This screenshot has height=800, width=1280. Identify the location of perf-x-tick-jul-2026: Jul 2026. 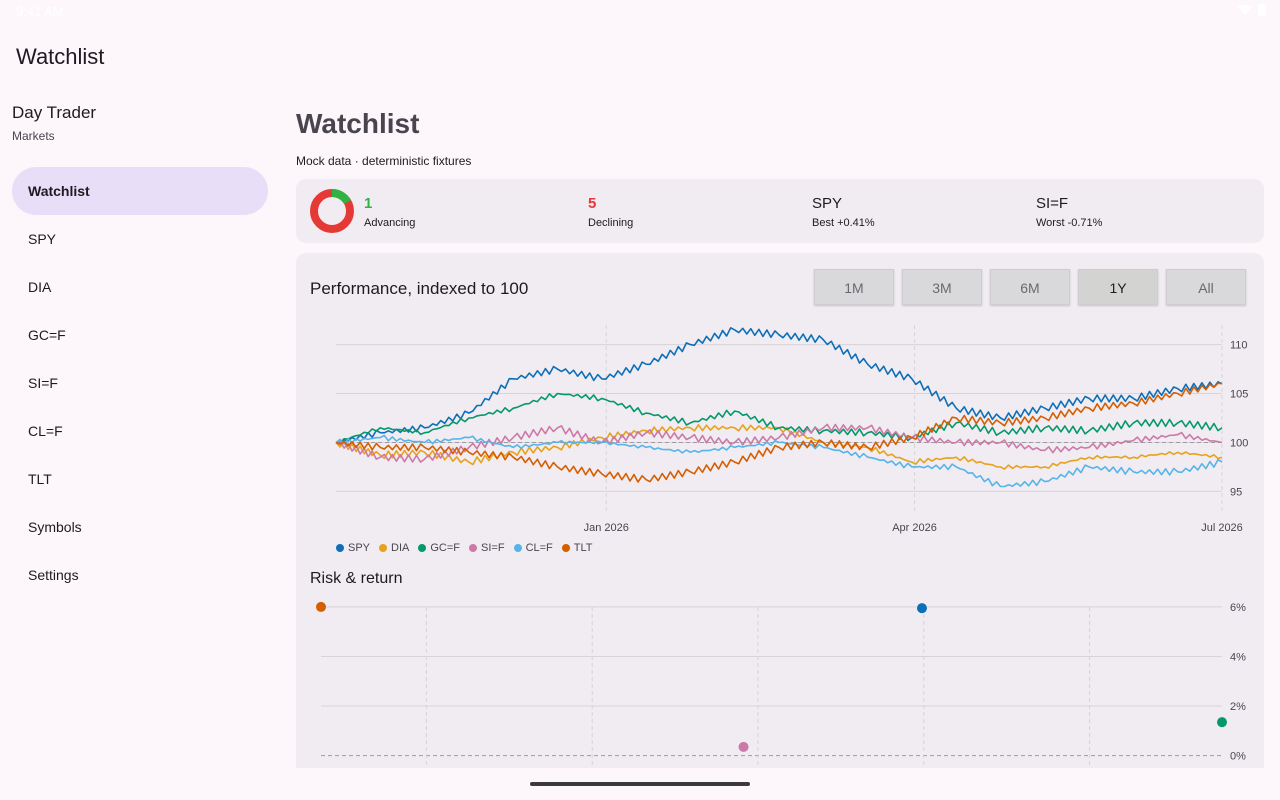
(1222, 528).